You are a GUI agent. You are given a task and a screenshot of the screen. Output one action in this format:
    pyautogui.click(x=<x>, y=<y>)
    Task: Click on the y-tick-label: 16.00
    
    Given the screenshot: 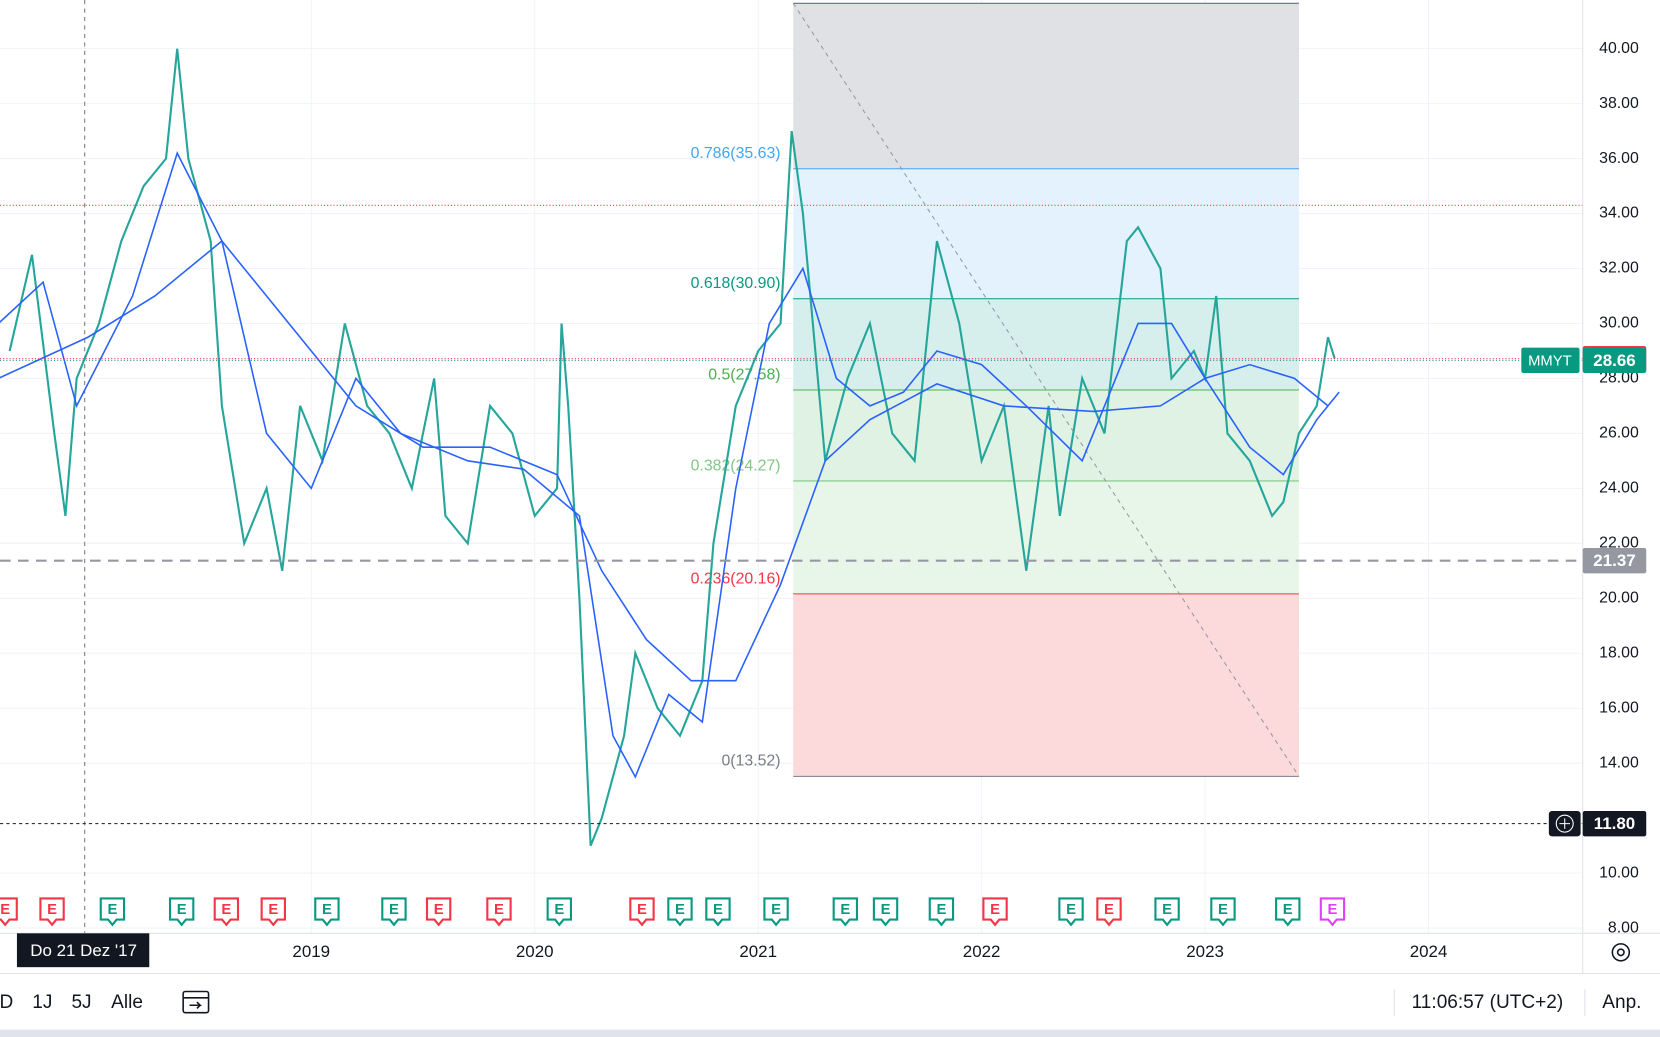 What is the action you would take?
    pyautogui.click(x=1619, y=707)
    